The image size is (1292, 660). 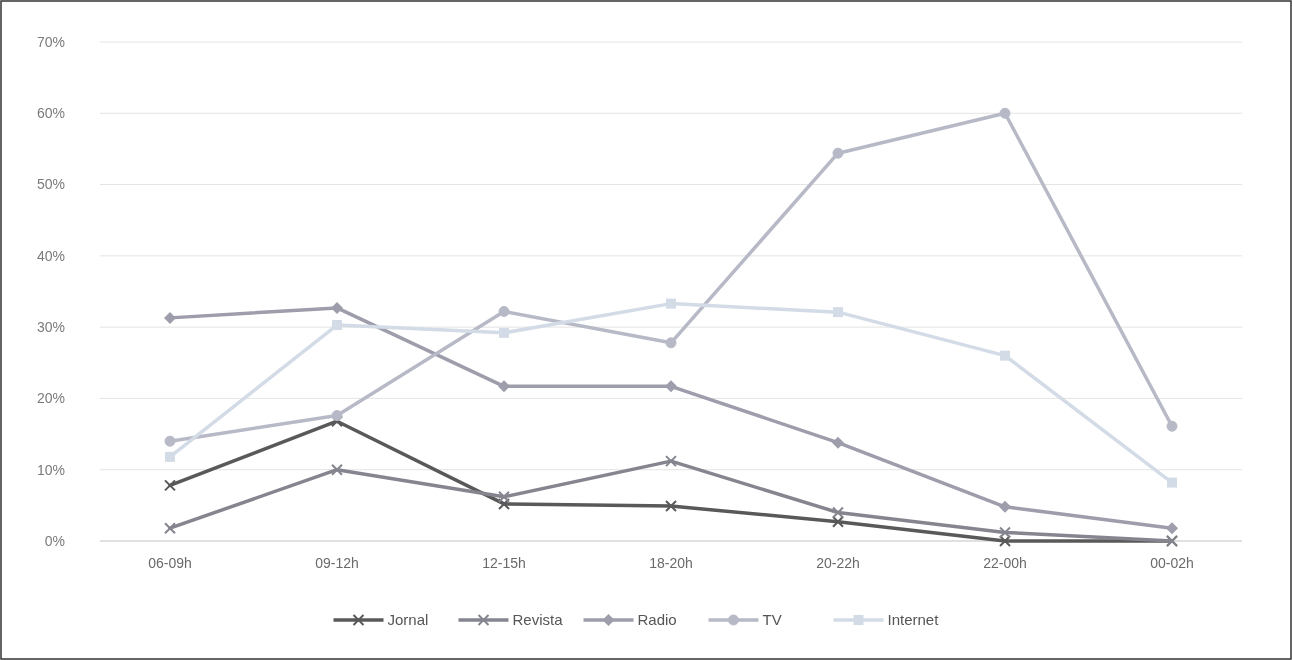 What do you see at coordinates (913, 620) in the screenshot?
I see `legend-label: Internet` at bounding box center [913, 620].